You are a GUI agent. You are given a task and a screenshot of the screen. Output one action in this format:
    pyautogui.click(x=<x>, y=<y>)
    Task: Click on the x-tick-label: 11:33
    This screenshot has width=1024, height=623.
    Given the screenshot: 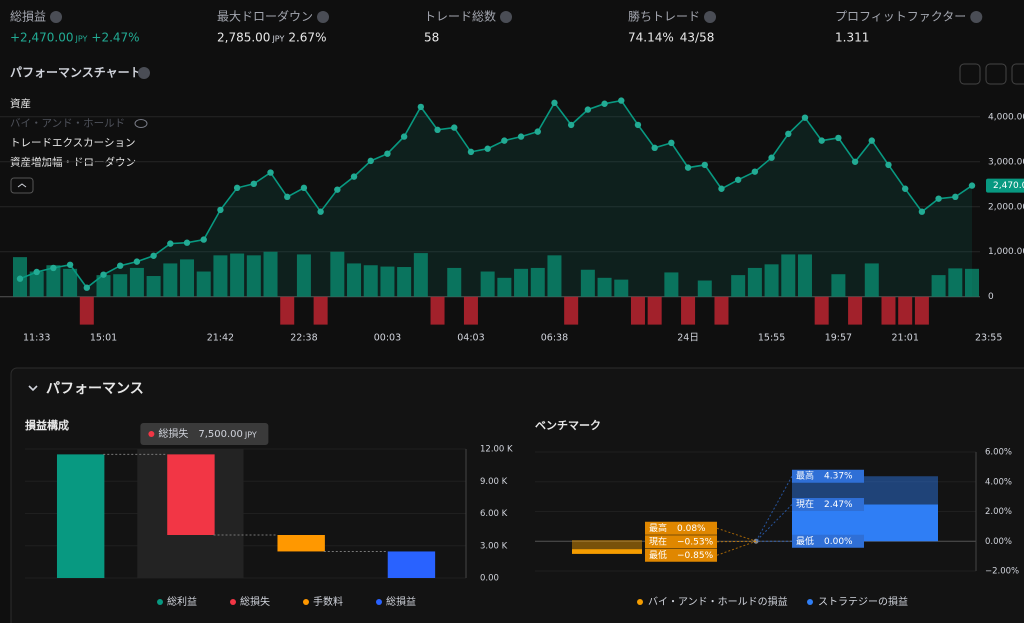 What is the action you would take?
    pyautogui.click(x=36, y=338)
    